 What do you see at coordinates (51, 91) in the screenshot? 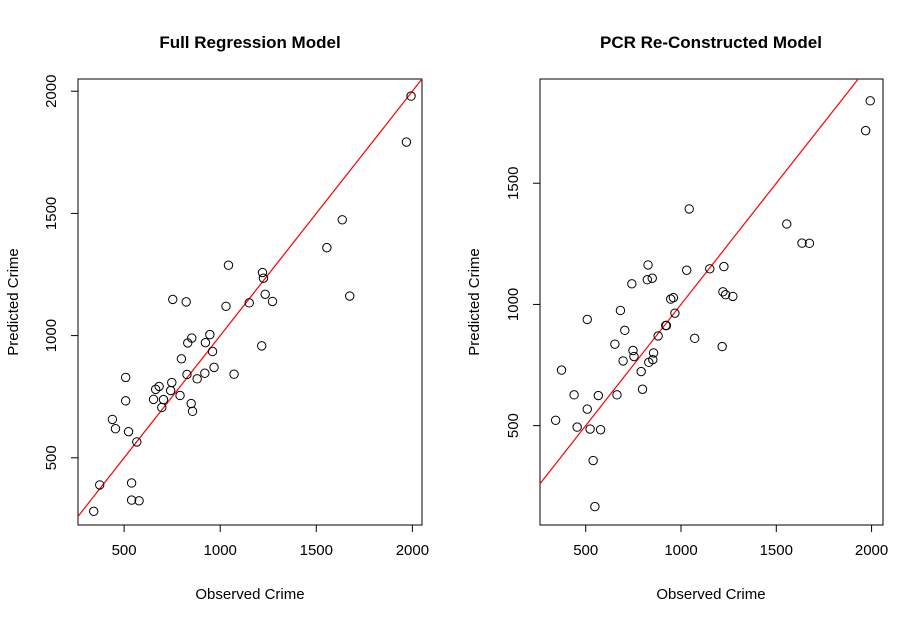
I see `y-tick-label: 2000` at bounding box center [51, 91].